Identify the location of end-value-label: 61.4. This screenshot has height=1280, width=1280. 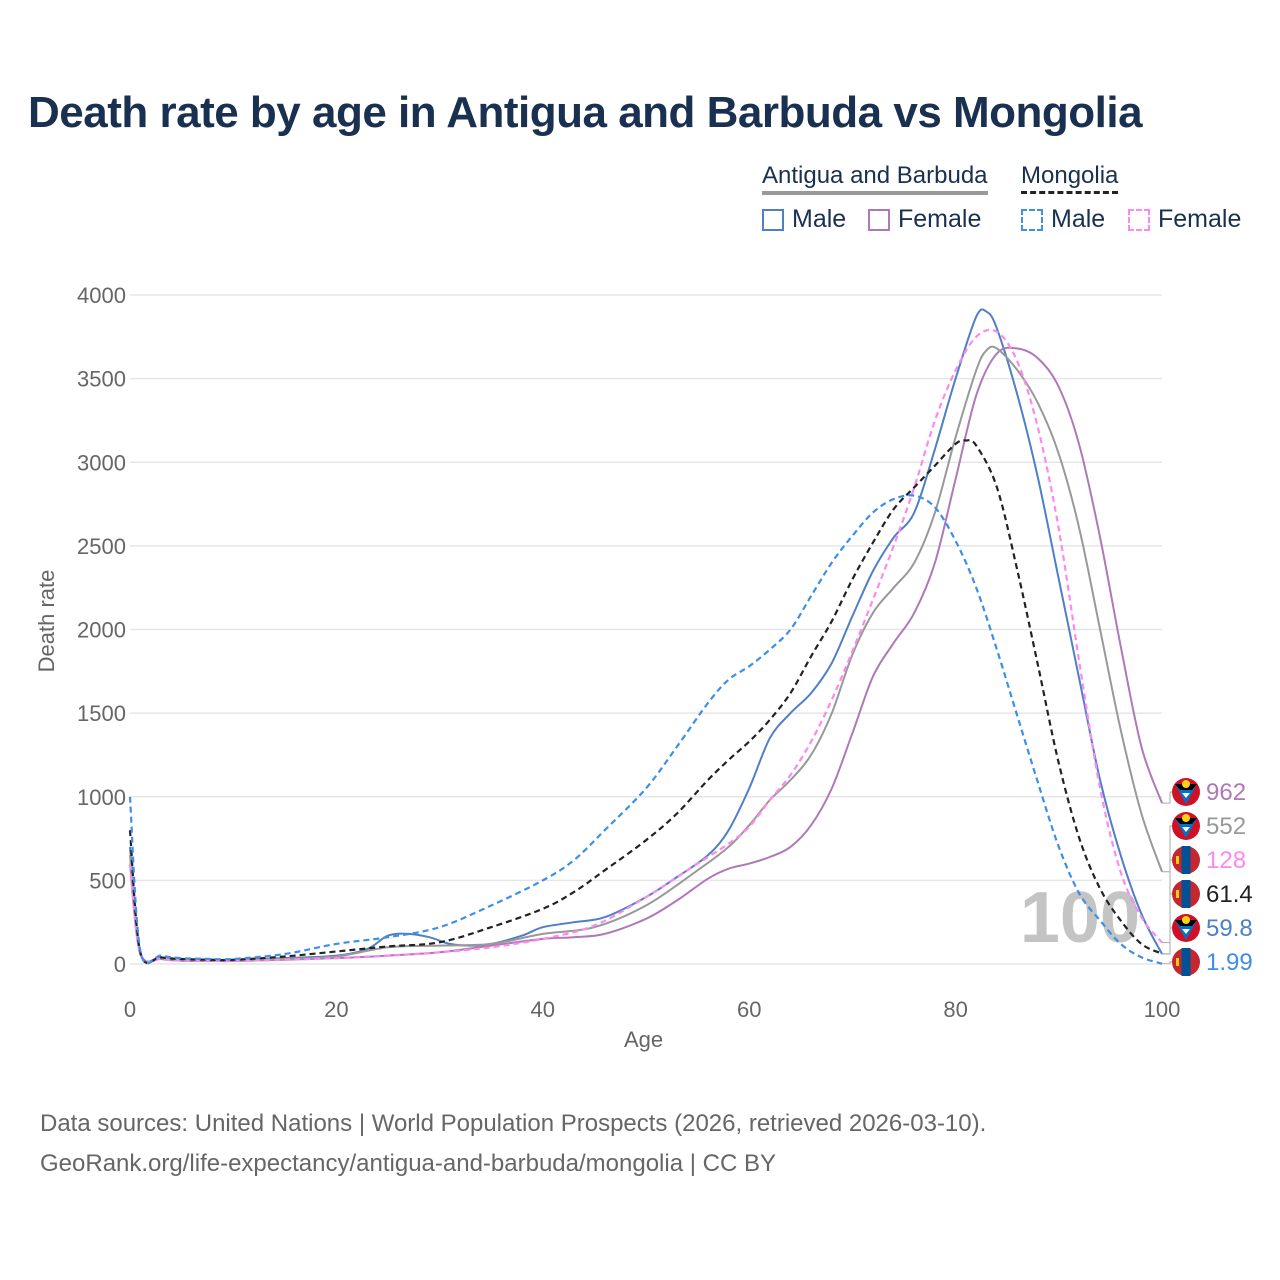
(1229, 894).